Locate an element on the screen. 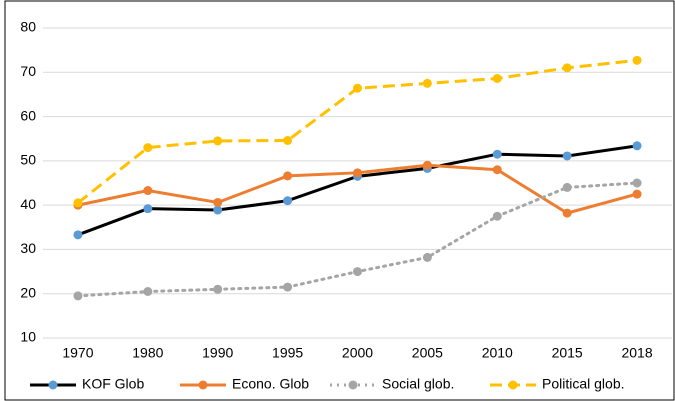  y-tick-label: 80 is located at coordinates (28, 27).